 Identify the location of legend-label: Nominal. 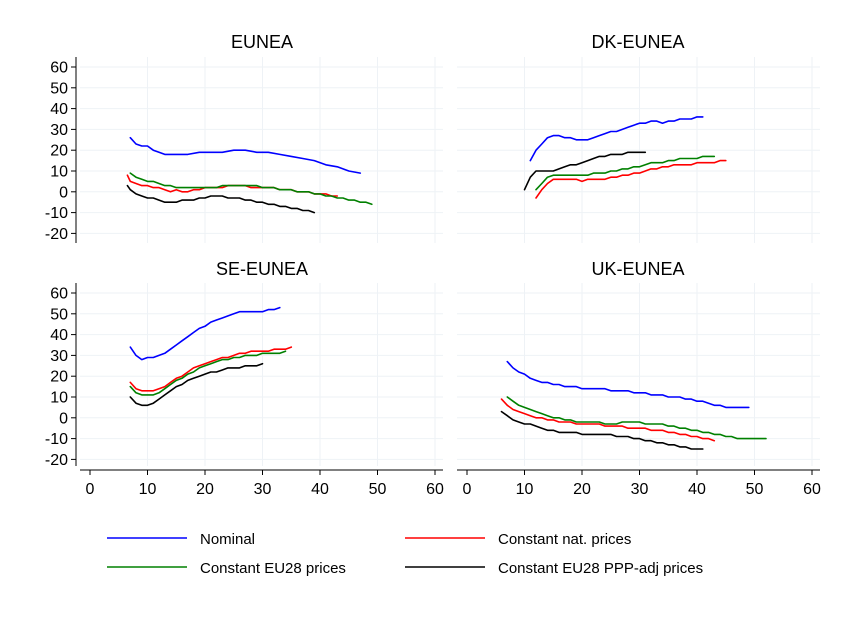
(227, 539).